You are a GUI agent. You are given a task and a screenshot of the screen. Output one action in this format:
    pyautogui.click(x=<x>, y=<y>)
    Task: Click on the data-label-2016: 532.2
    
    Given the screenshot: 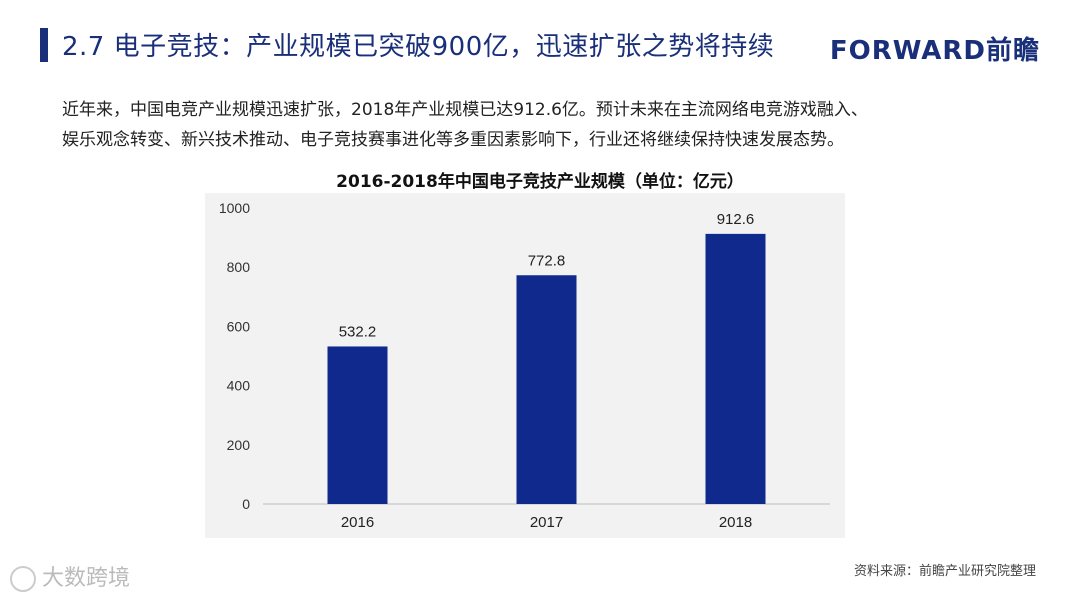 What is the action you would take?
    pyautogui.click(x=358, y=331)
    